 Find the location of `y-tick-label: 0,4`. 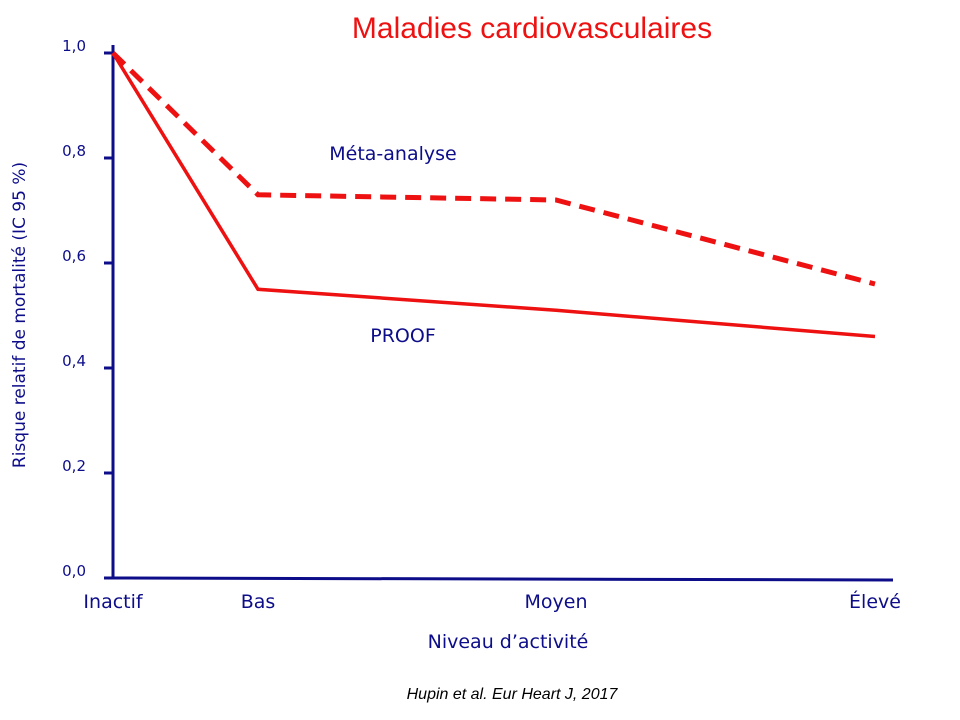

y-tick-label: 0,4 is located at coordinates (74, 361).